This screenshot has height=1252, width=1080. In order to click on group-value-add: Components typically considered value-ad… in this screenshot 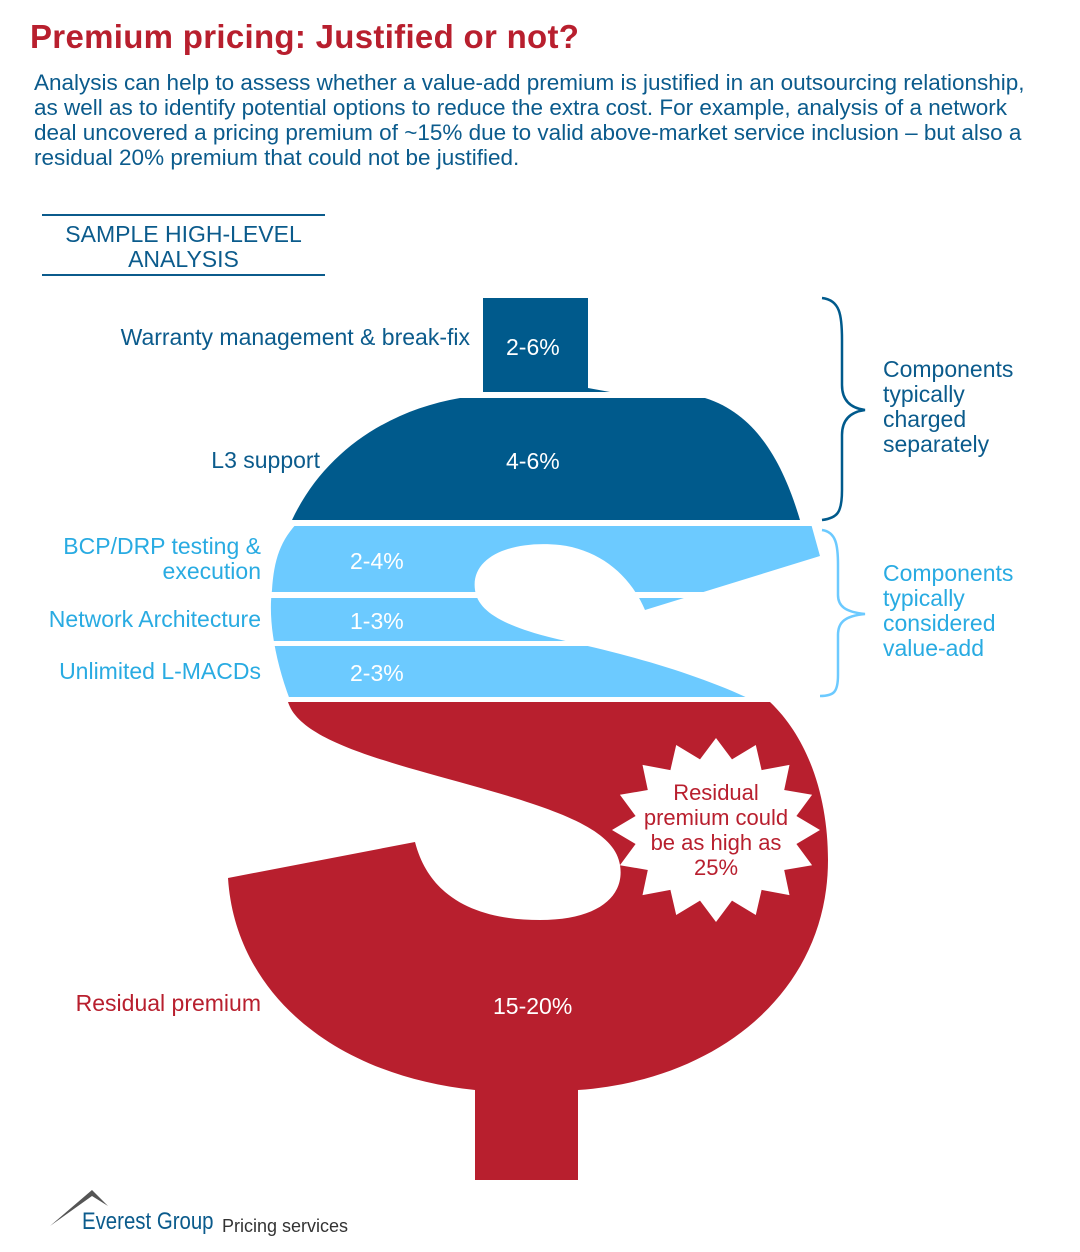, I will do `click(948, 610)`.